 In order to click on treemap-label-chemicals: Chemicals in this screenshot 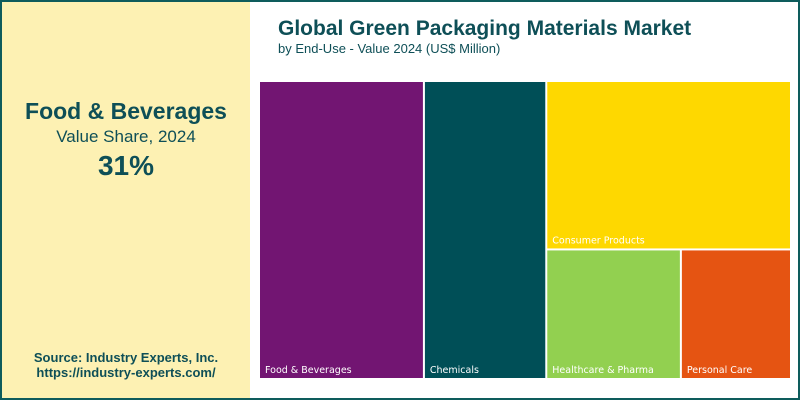, I will do `click(454, 370)`.